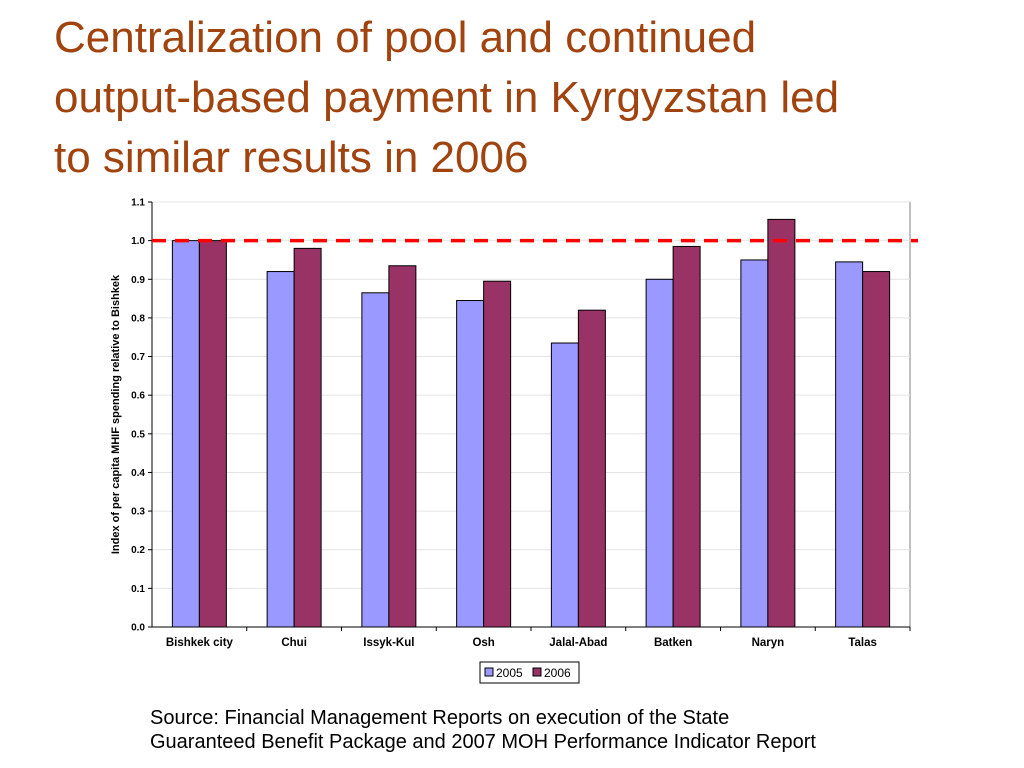  What do you see at coordinates (138, 628) in the screenshot?
I see `y-tick-label: 0.0` at bounding box center [138, 628].